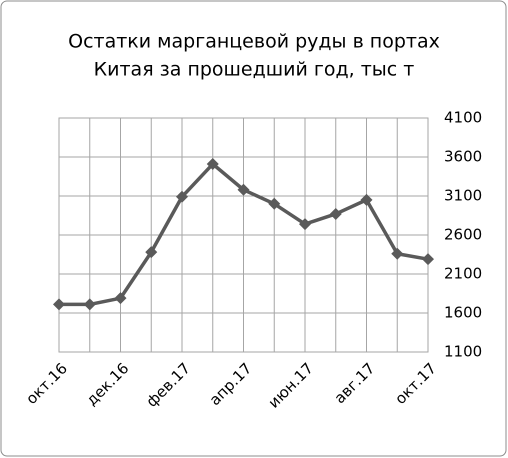 This screenshot has height=458, width=508. What do you see at coordinates (463, 274) in the screenshot?
I see `y-tick-label: 2100` at bounding box center [463, 274].